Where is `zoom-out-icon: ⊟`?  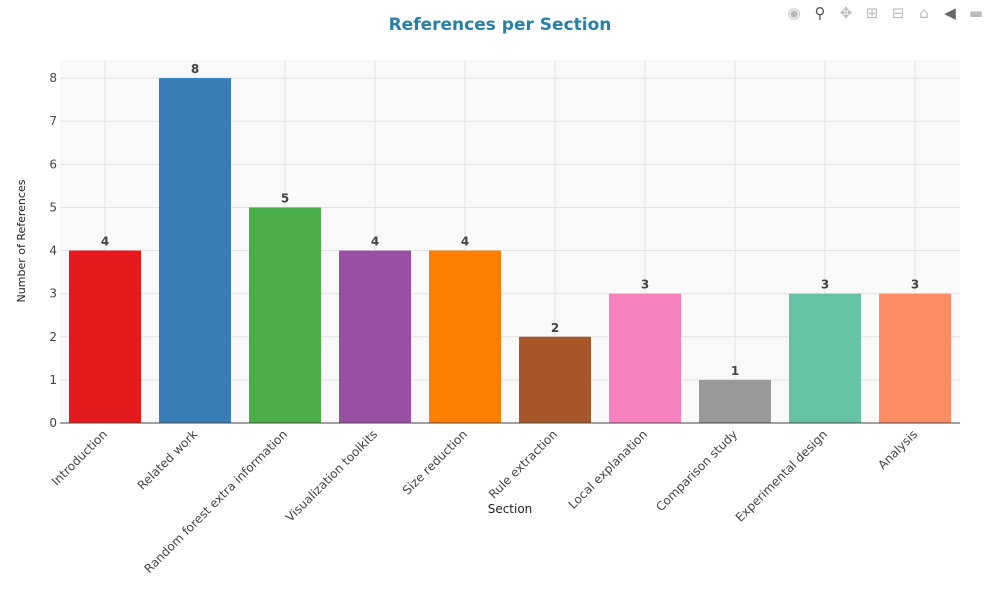 zoom-out-icon: ⊟ is located at coordinates (898, 13).